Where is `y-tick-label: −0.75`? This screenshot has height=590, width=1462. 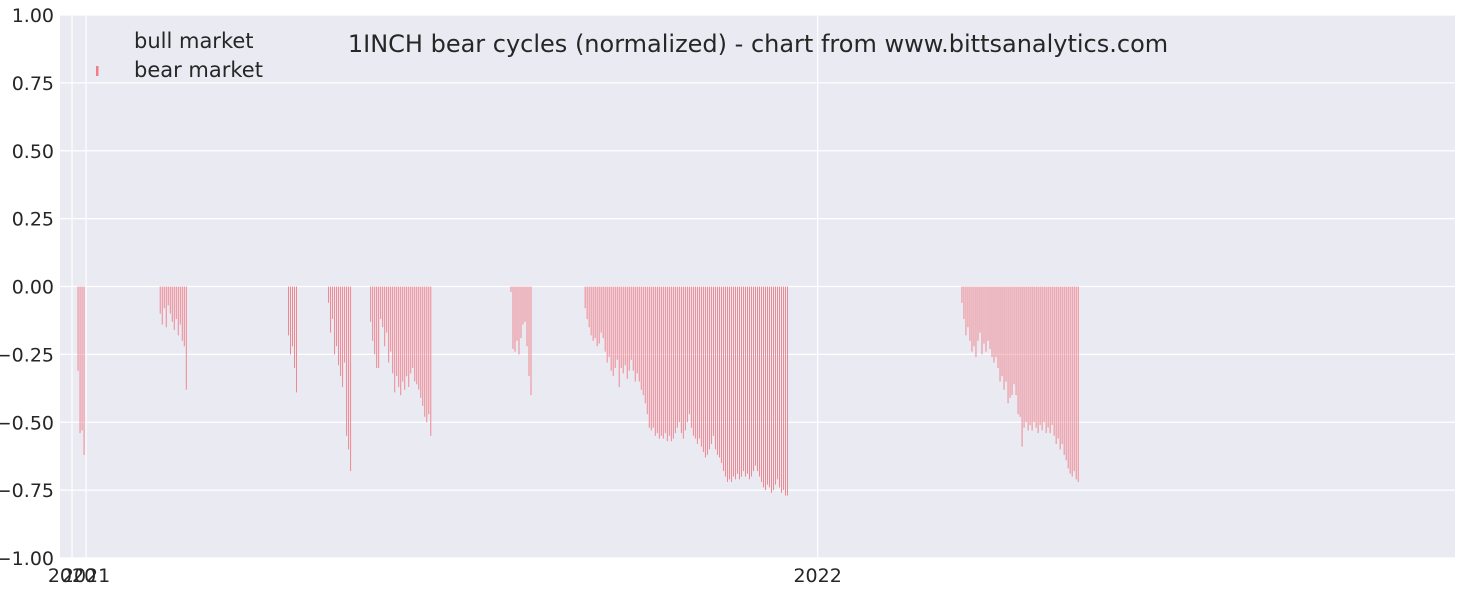
y-tick-label: −0.75 is located at coordinates (27, 491).